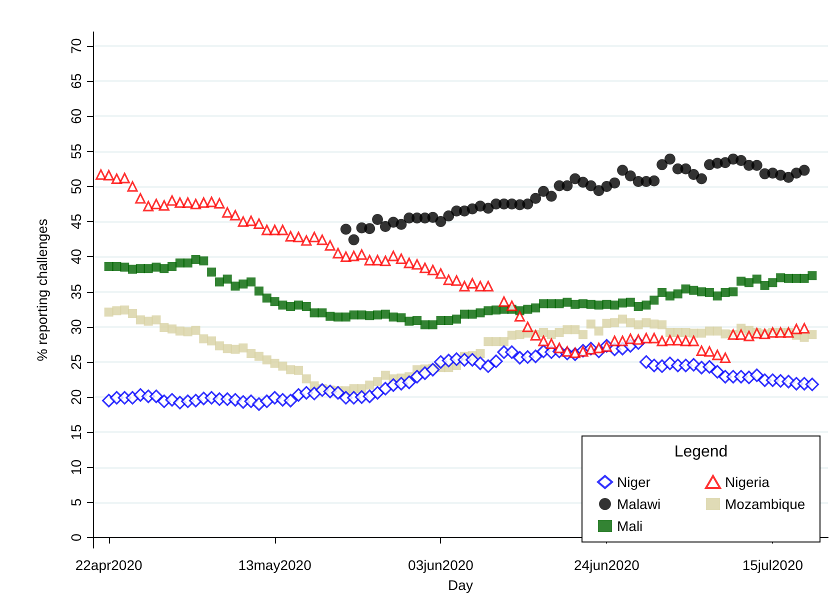 This screenshot has height=612, width=832. What do you see at coordinates (773, 565) in the screenshot?
I see `x-tick-label: 15jul2020` at bounding box center [773, 565].